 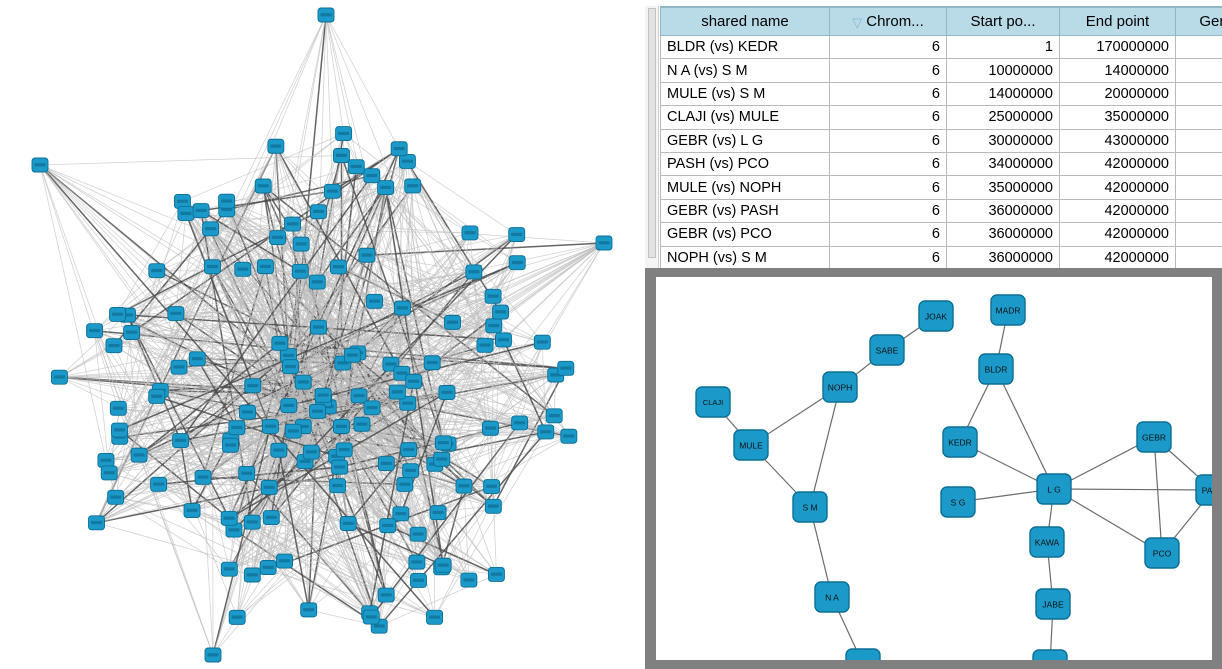 I want to click on table-cell-end_point: 20000000, so click(x=1117, y=94).